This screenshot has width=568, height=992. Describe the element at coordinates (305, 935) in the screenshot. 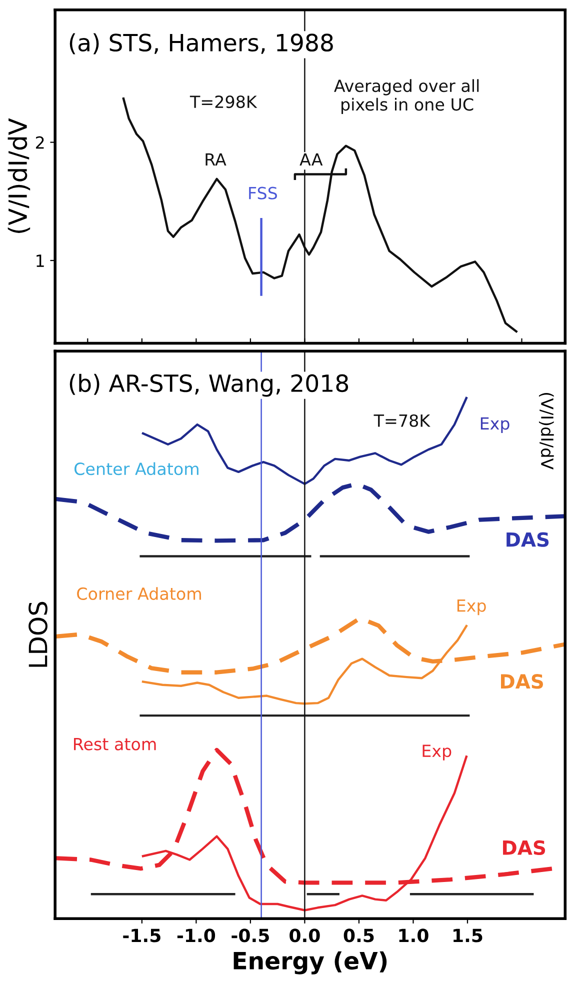

I see `x-tick-label: 0.0` at that location.